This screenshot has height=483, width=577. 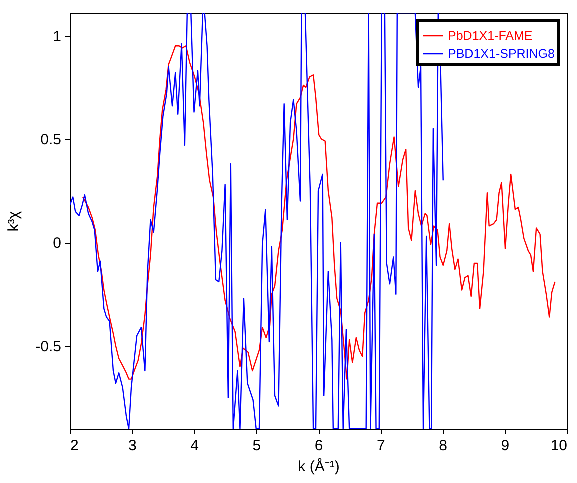 What do you see at coordinates (132, 446) in the screenshot?
I see `x-tick-label: 3` at bounding box center [132, 446].